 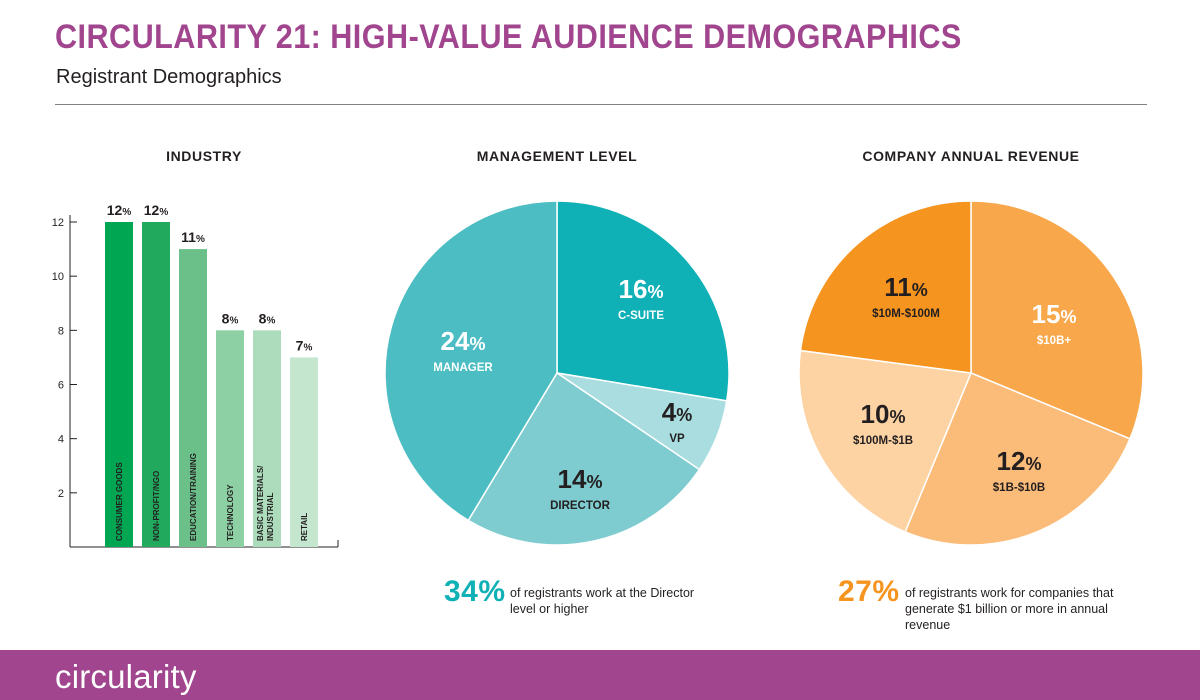 What do you see at coordinates (169, 77) in the screenshot?
I see `page-subtitle: Registrant Demographics` at bounding box center [169, 77].